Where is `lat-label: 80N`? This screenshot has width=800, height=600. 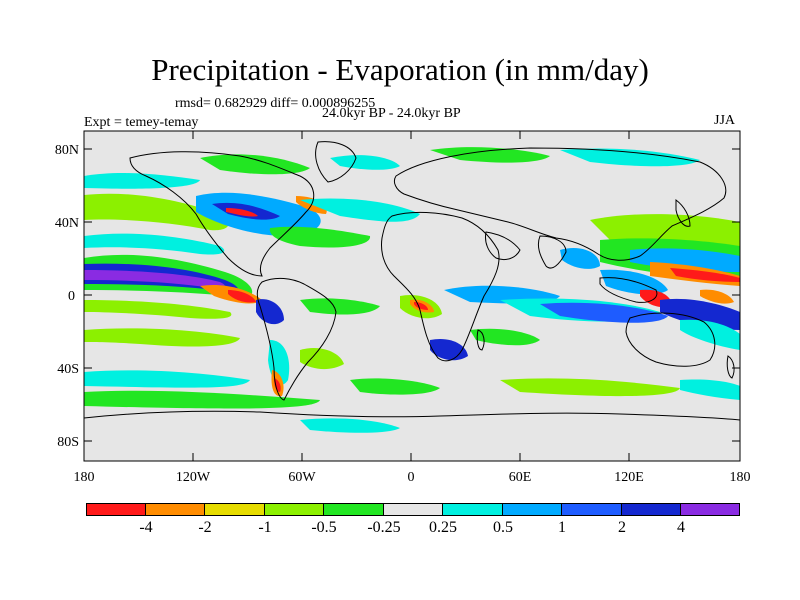
lat-label: 80N is located at coordinates (67, 150).